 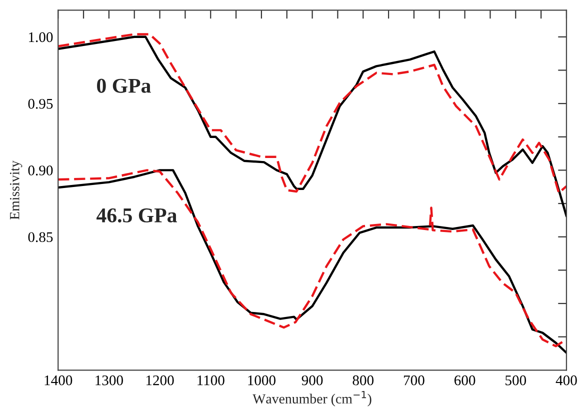 What do you see at coordinates (516, 380) in the screenshot?
I see `x-tick-label: 500` at bounding box center [516, 380].